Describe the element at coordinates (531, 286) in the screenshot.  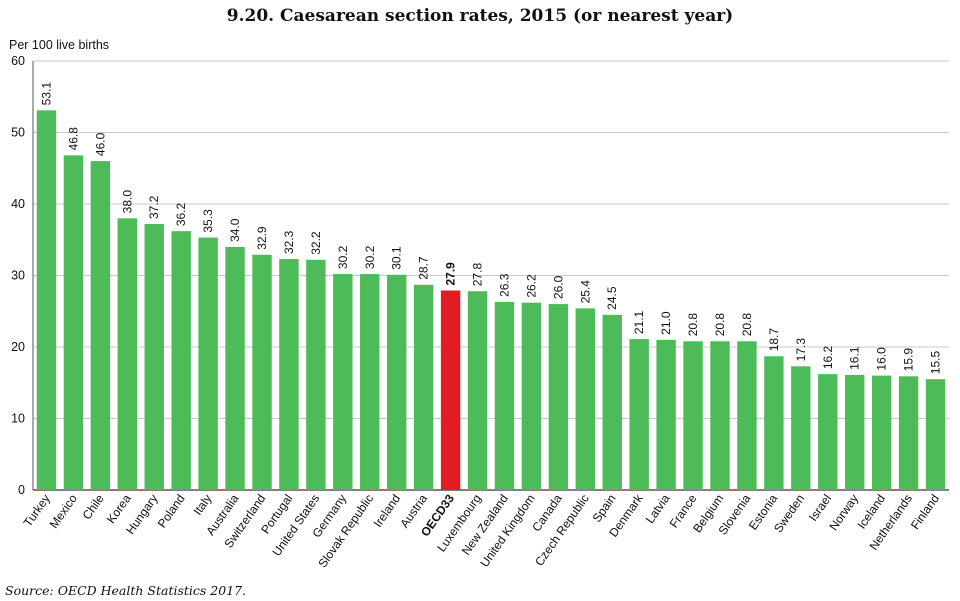
I see `value-label: 26.2` at that location.